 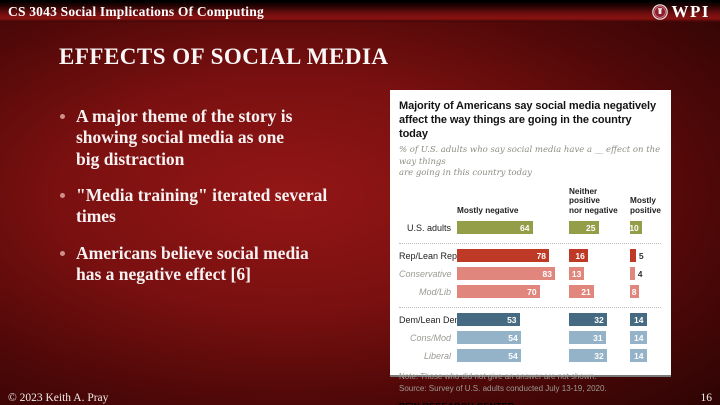 What do you see at coordinates (428, 255) in the screenshot?
I see `row-label: Rep/Lean Rep` at bounding box center [428, 255].